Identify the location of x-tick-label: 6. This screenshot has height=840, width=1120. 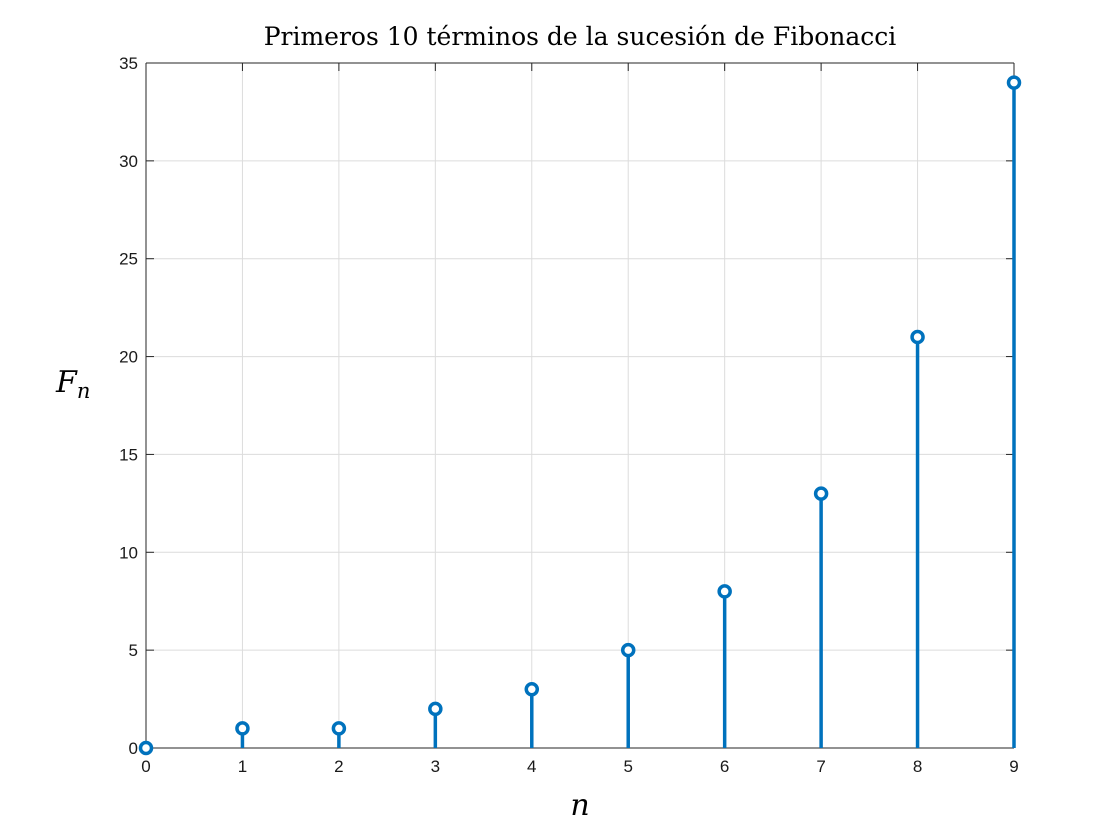
(724, 766).